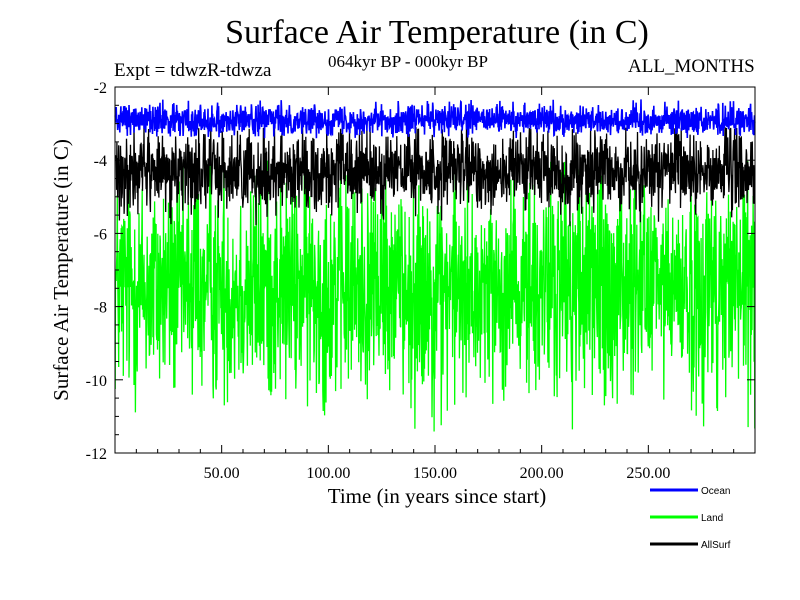 Image resolution: width=800 pixels, height=600 pixels. I want to click on chart-title: Surface Air Temperature (in C), so click(437, 32).